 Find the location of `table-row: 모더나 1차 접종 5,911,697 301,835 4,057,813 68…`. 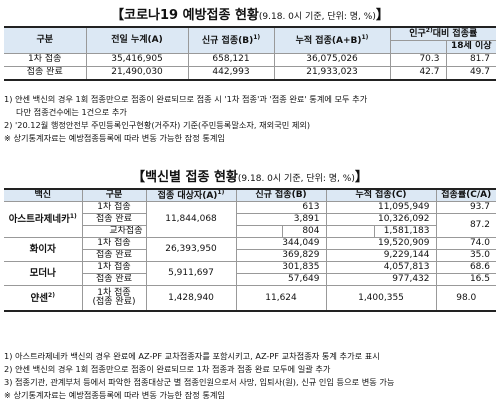

table-row: 모더나 1차 접종 5,911,697 301,835 4,057,813 68… is located at coordinates (250, 274).